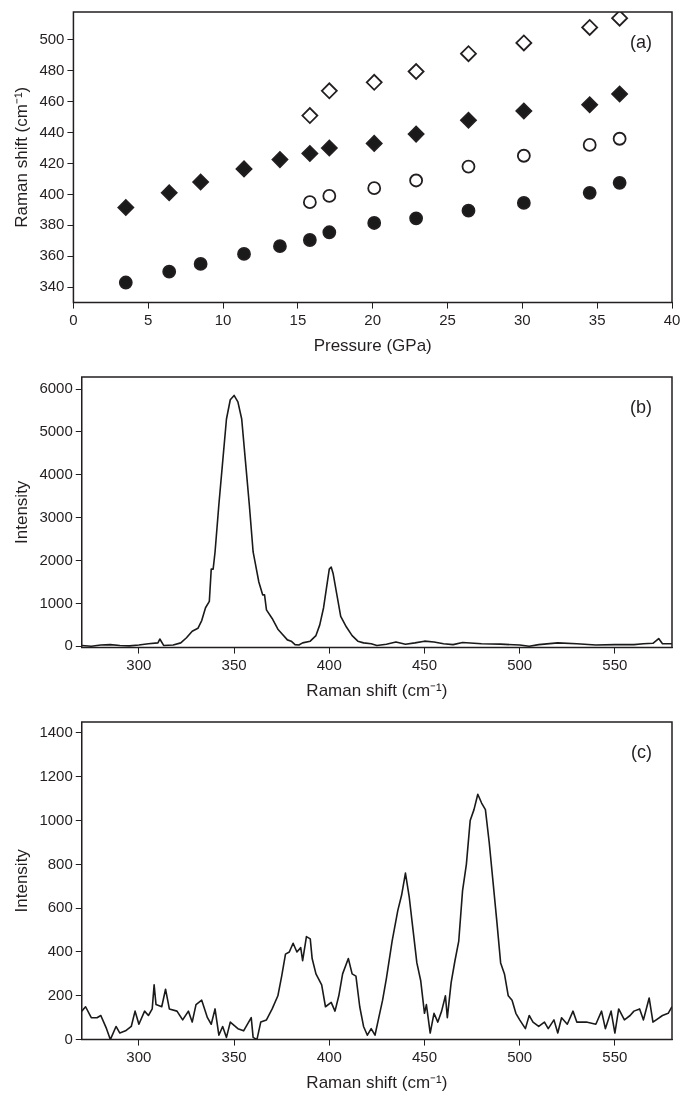 This screenshot has height=1102, width=690. I want to click on x-tick-label: 30, so click(522, 319).